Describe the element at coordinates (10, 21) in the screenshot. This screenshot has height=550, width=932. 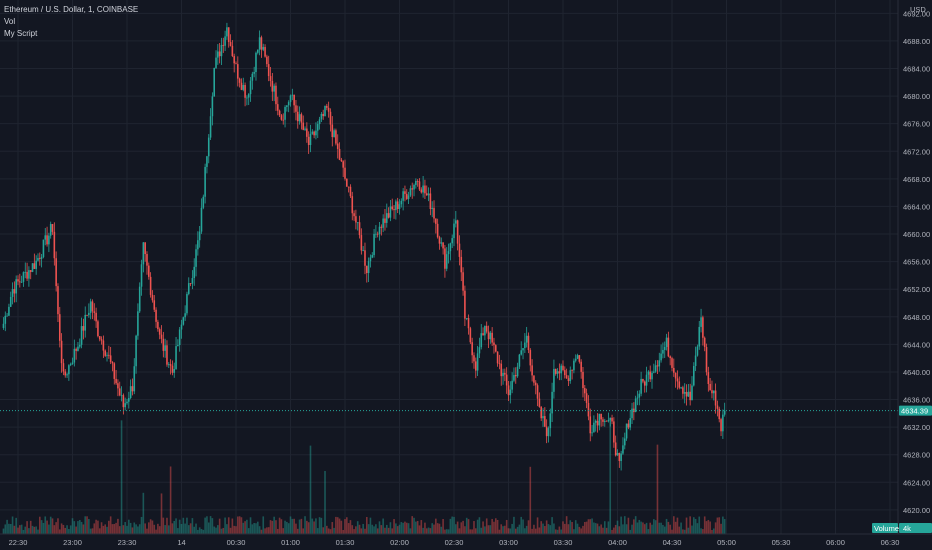
I see `vol-indicator-label: Vol` at that location.